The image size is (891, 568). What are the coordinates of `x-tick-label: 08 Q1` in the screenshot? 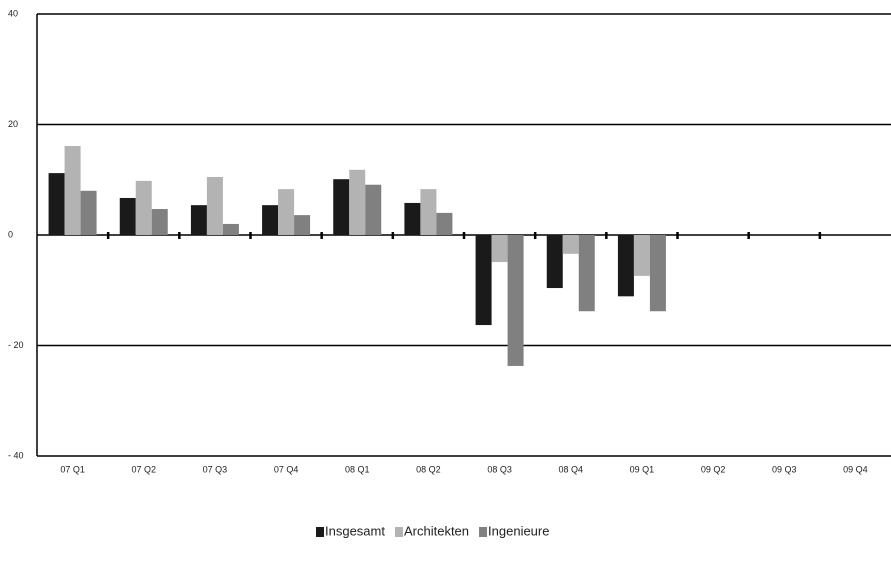 It's located at (357, 469).